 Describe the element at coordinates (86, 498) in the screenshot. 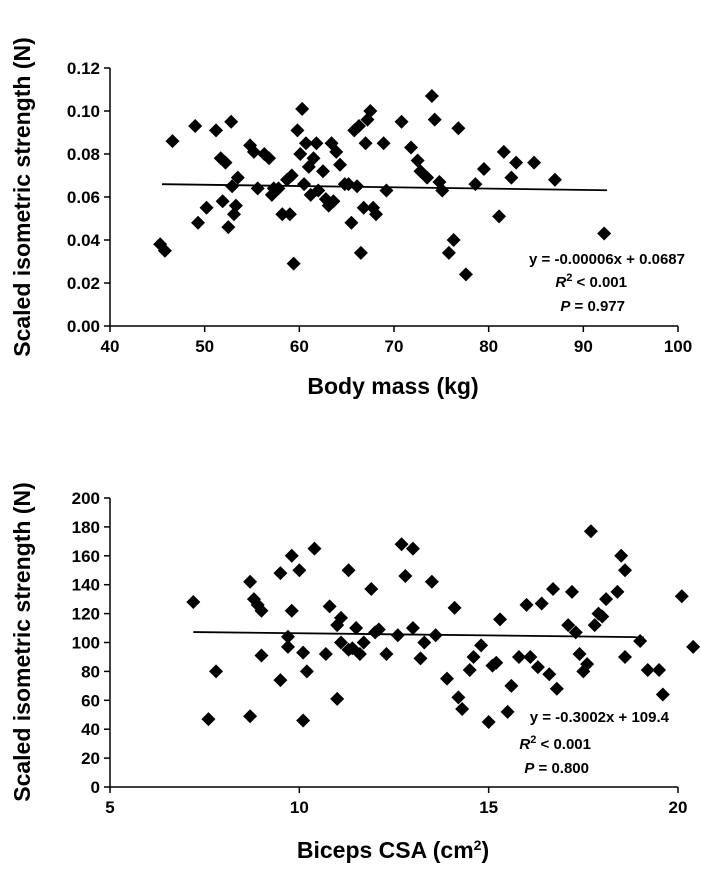

I see `y-tick-label: 200` at that location.